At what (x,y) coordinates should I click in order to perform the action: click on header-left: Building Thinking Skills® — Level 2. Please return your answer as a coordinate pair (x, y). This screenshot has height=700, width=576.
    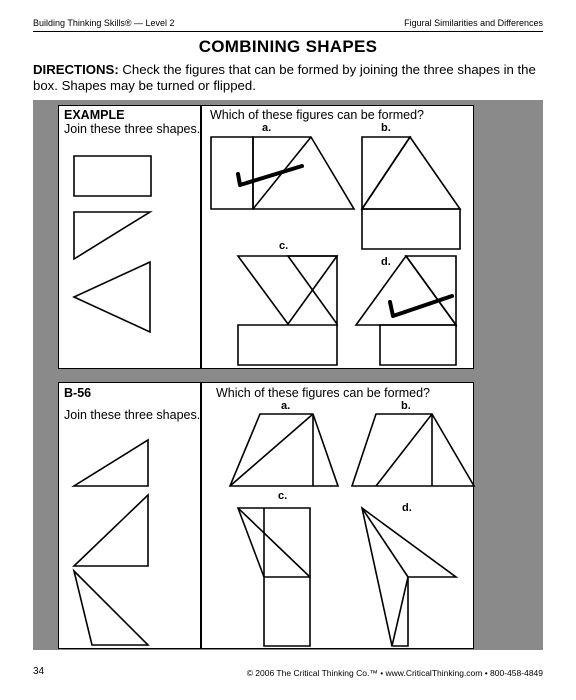
    Looking at the image, I should click on (104, 23).